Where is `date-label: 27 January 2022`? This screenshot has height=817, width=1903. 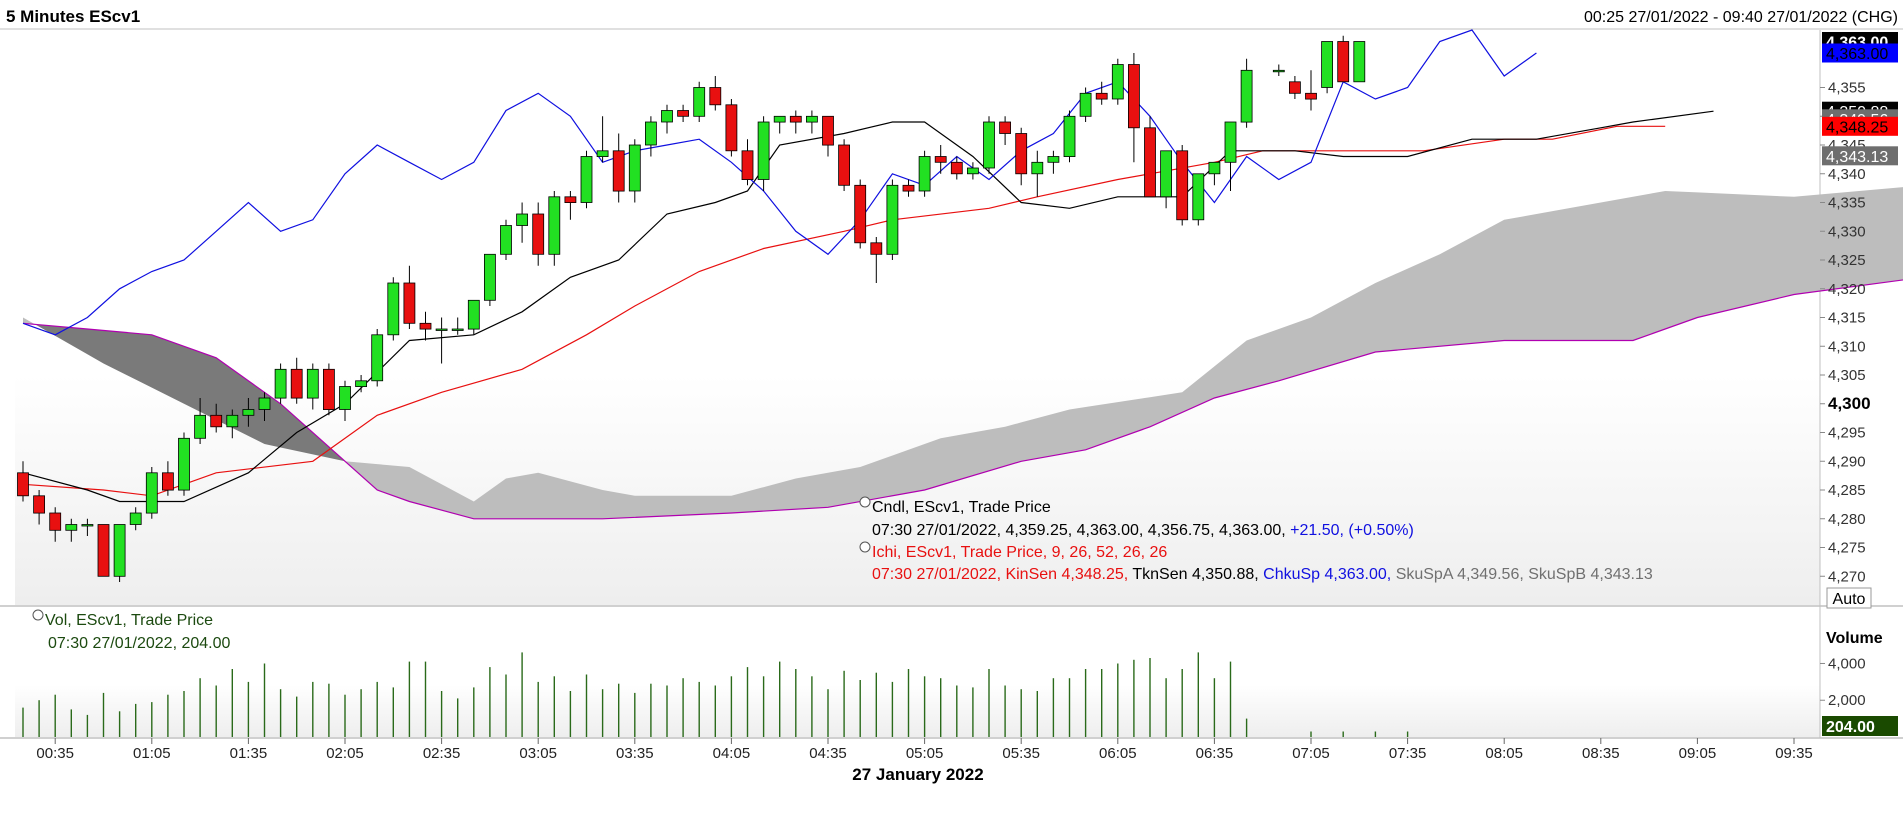 date-label: 27 January 2022 is located at coordinates (917, 774).